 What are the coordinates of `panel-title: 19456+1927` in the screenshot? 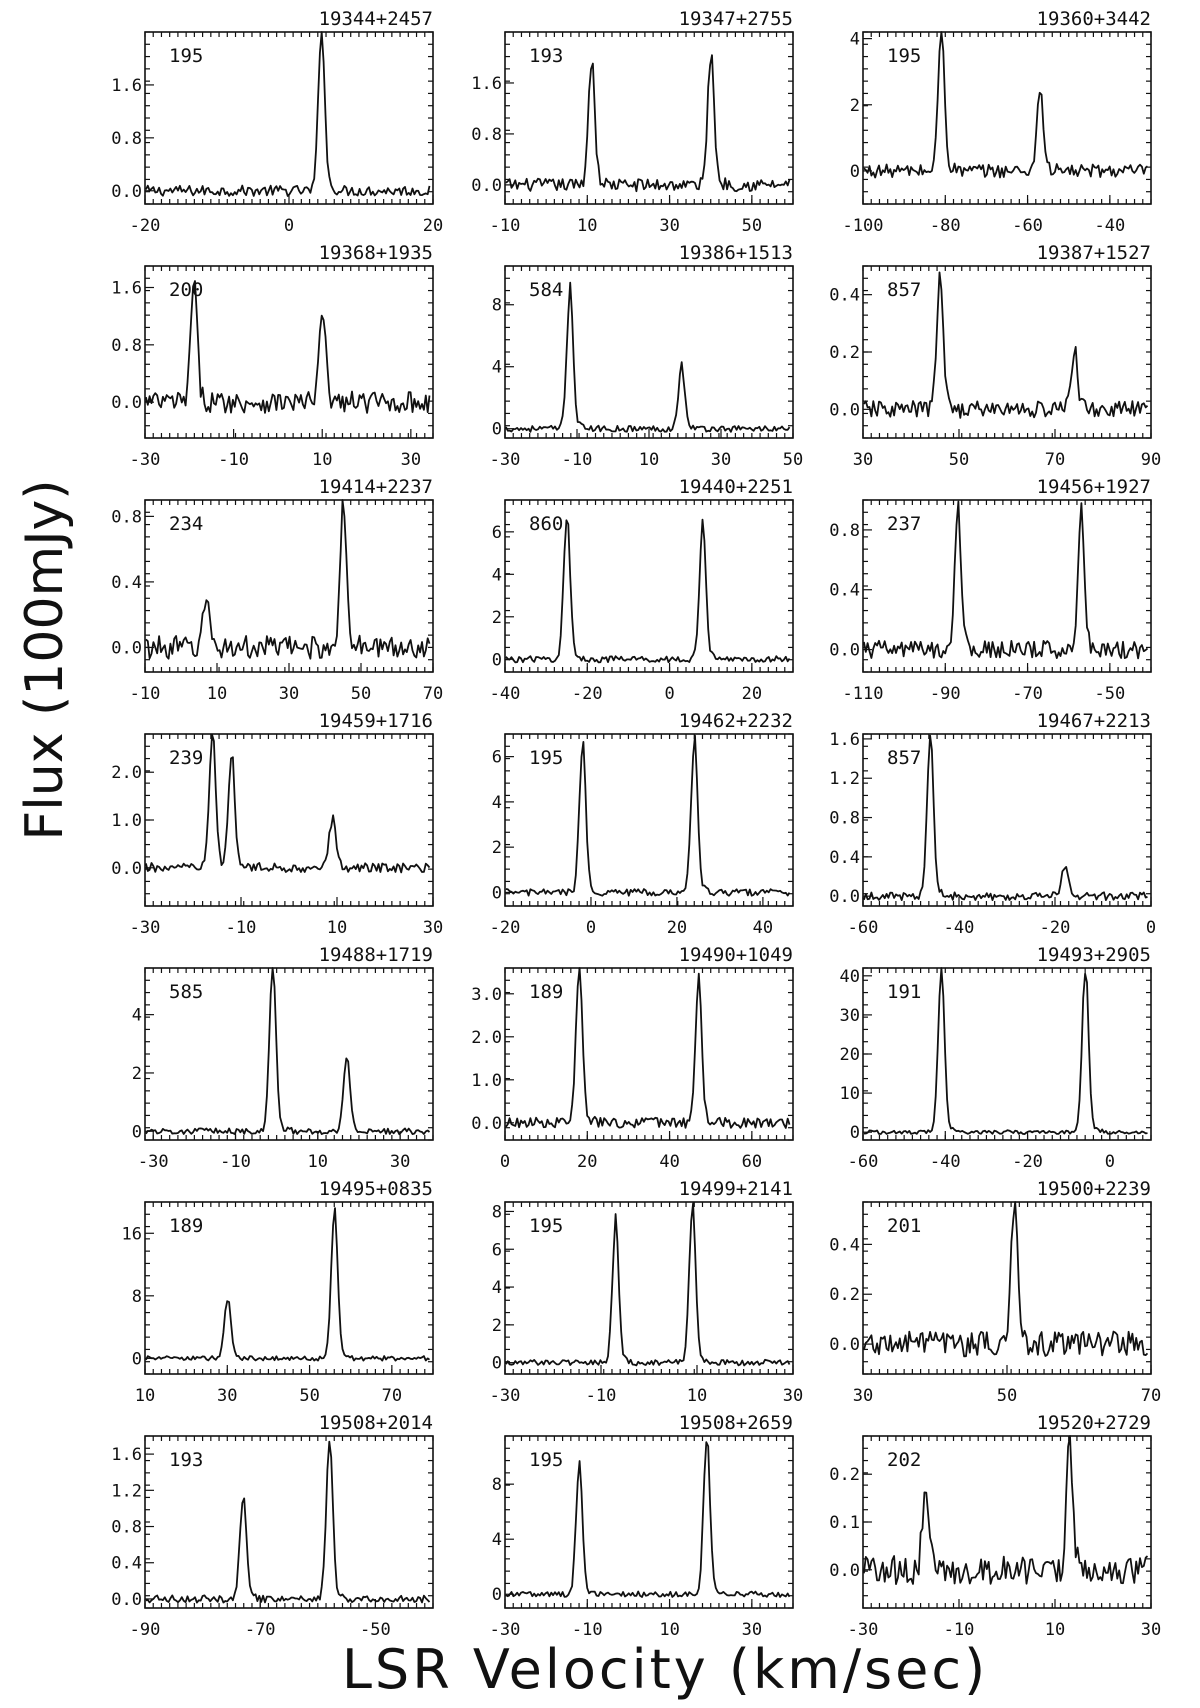 It's located at (1094, 487).